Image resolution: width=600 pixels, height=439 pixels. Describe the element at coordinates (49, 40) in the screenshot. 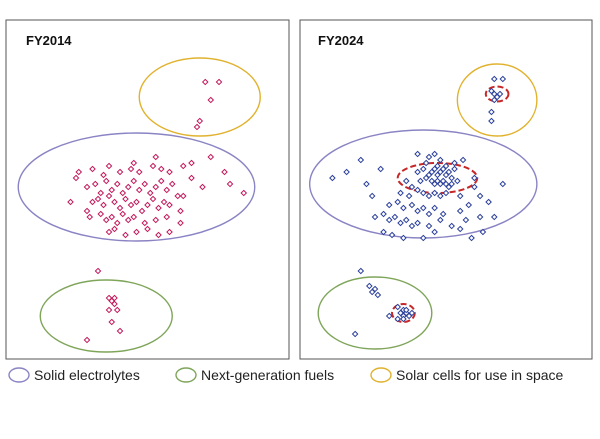

I see `panel-title-fy2014: FY2014` at that location.